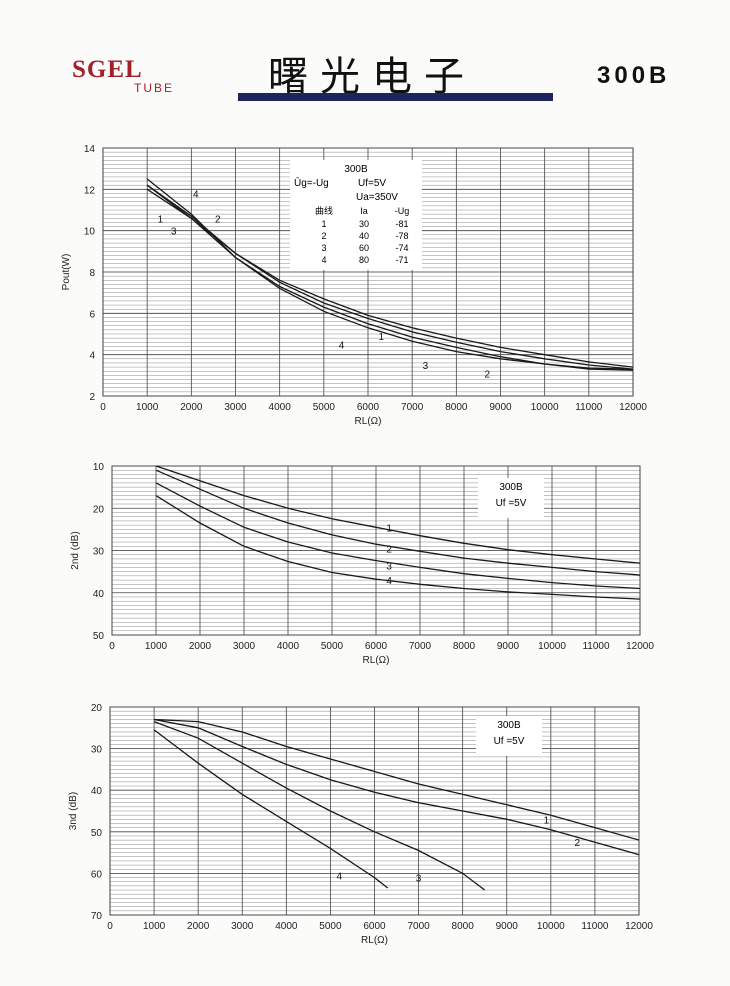 The width and height of the screenshot is (730, 986). Describe the element at coordinates (374, 940) in the screenshot. I see `x-axis-label: RL(Ω)` at that location.